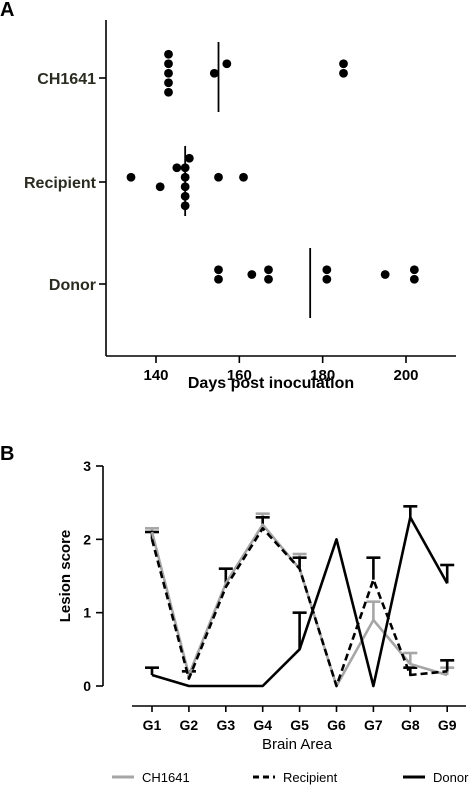 The width and height of the screenshot is (474, 787). Describe the element at coordinates (239, 375) in the screenshot. I see `panel-a-x-tick-label: 160` at that location.